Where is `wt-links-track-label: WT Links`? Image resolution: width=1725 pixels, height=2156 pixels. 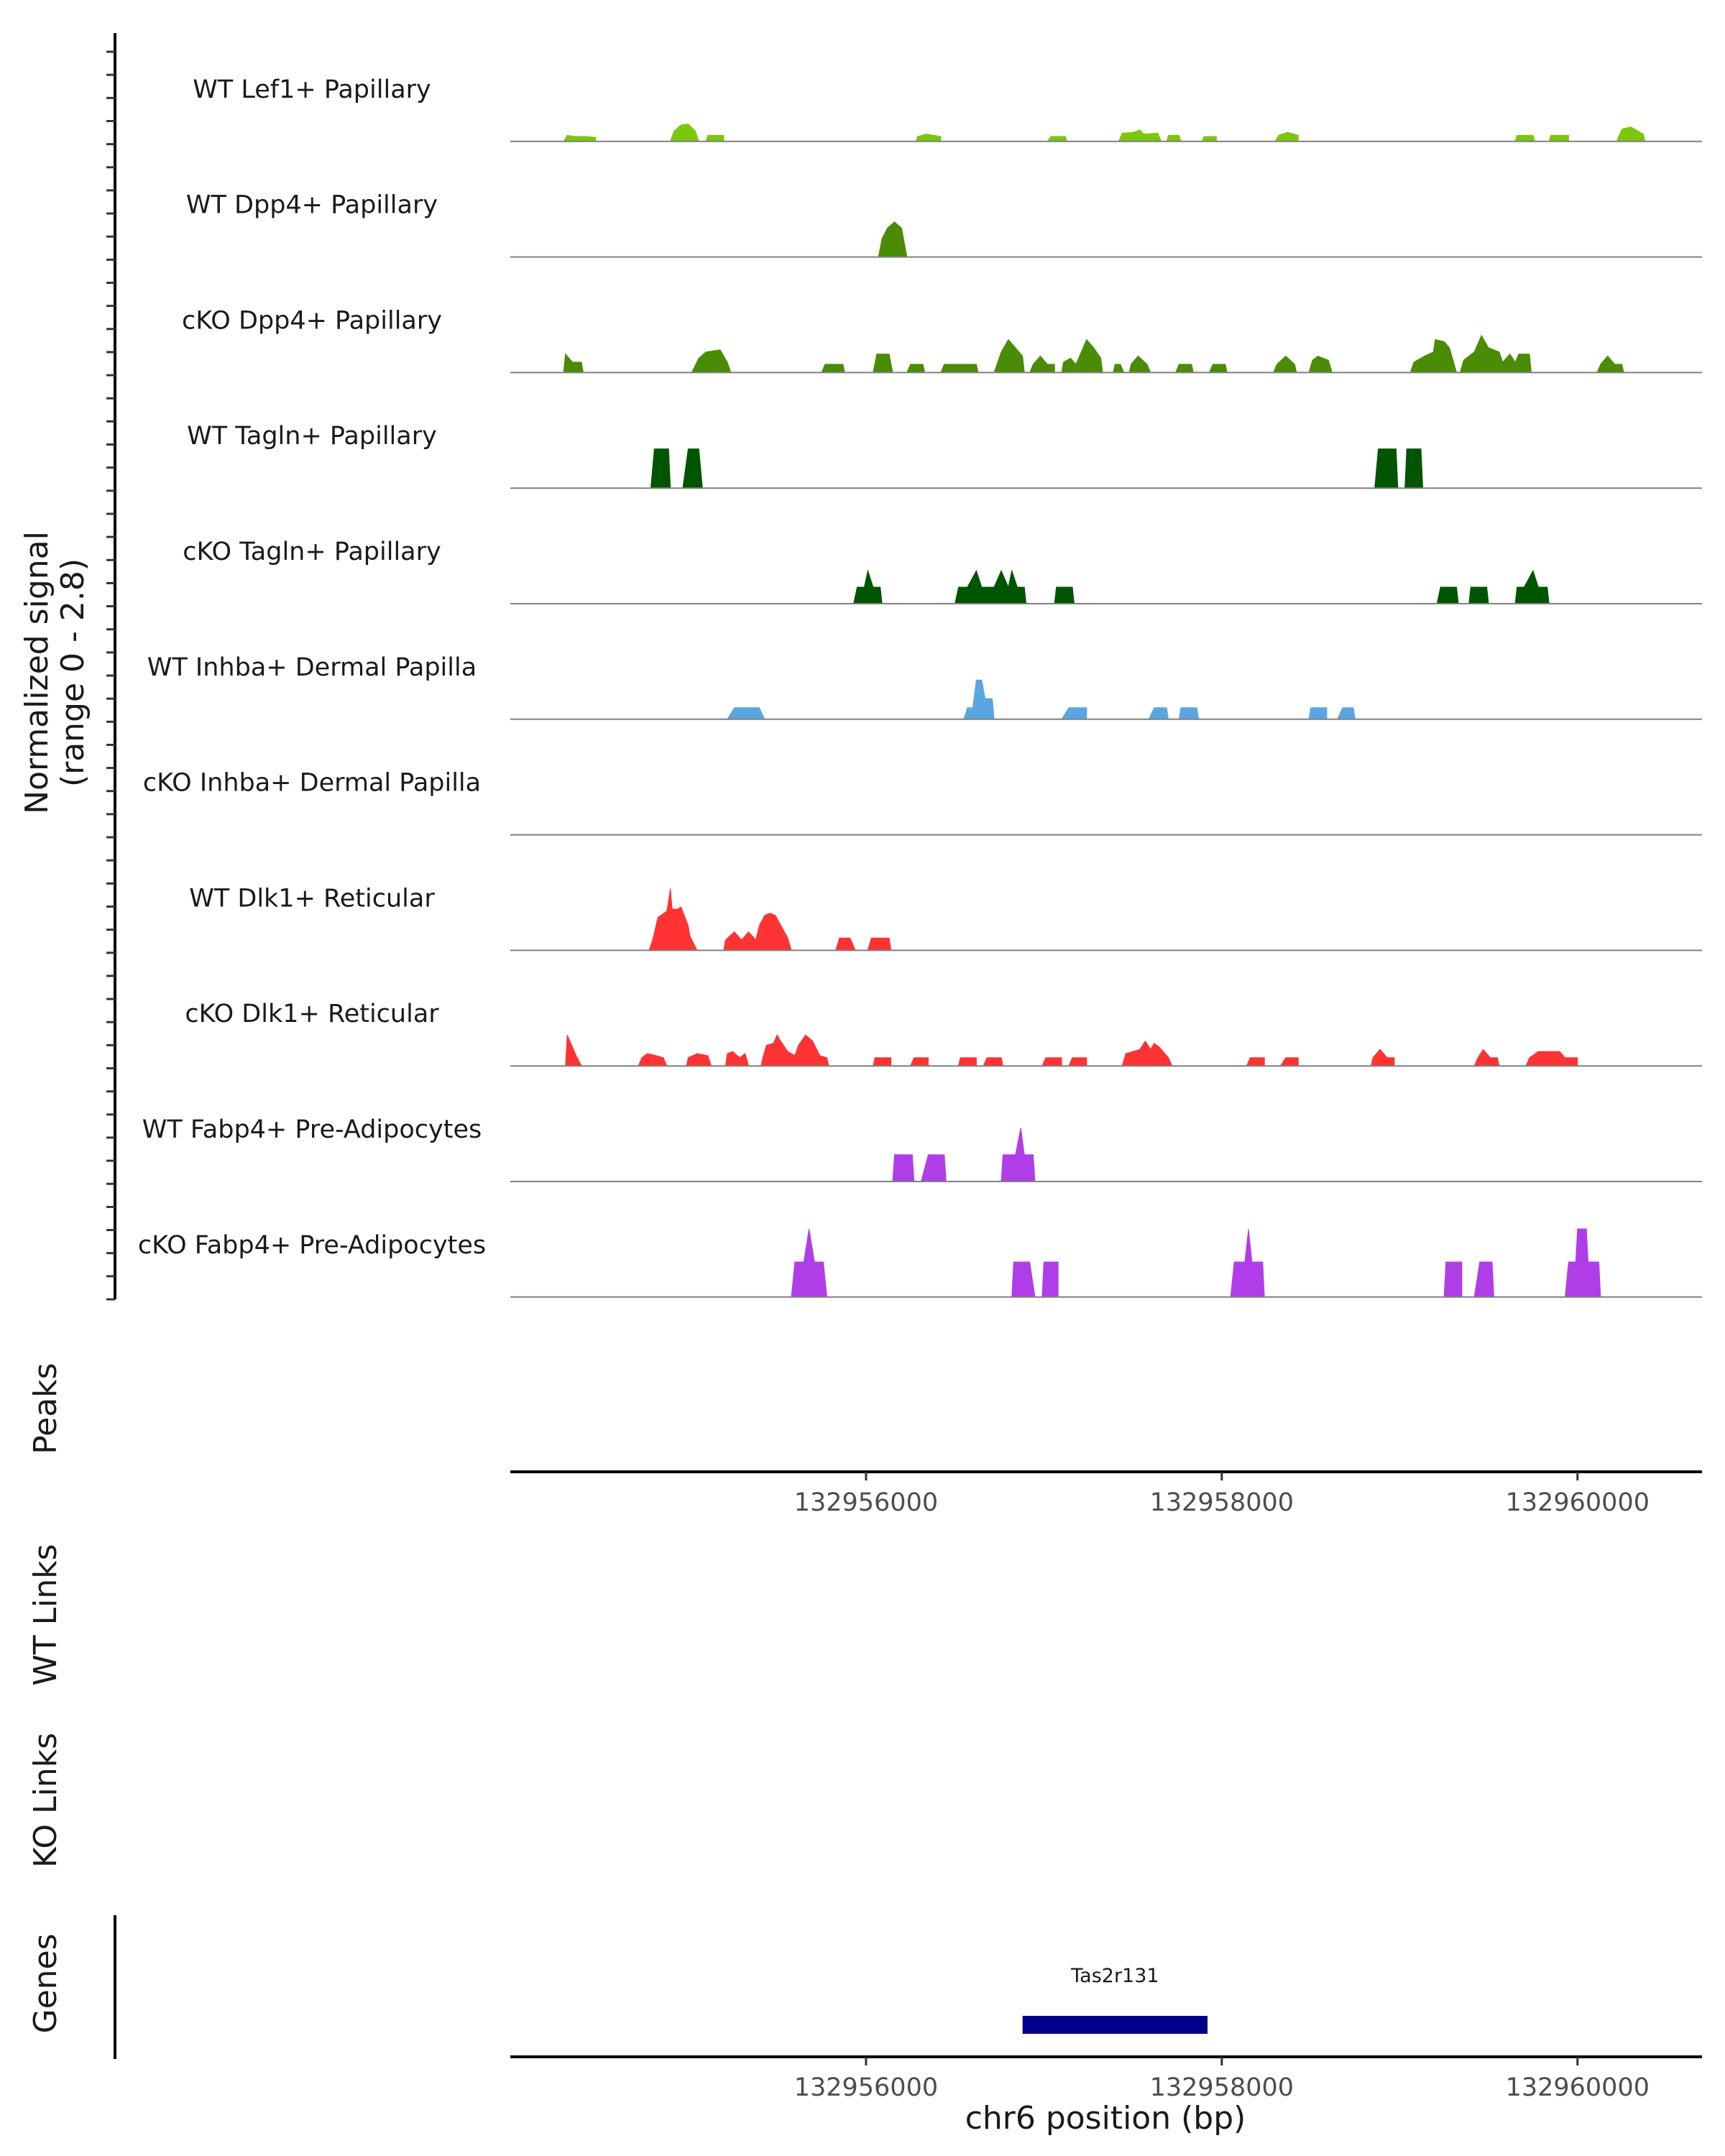 wt-links-track-label: WT Links is located at coordinates (45, 1614).